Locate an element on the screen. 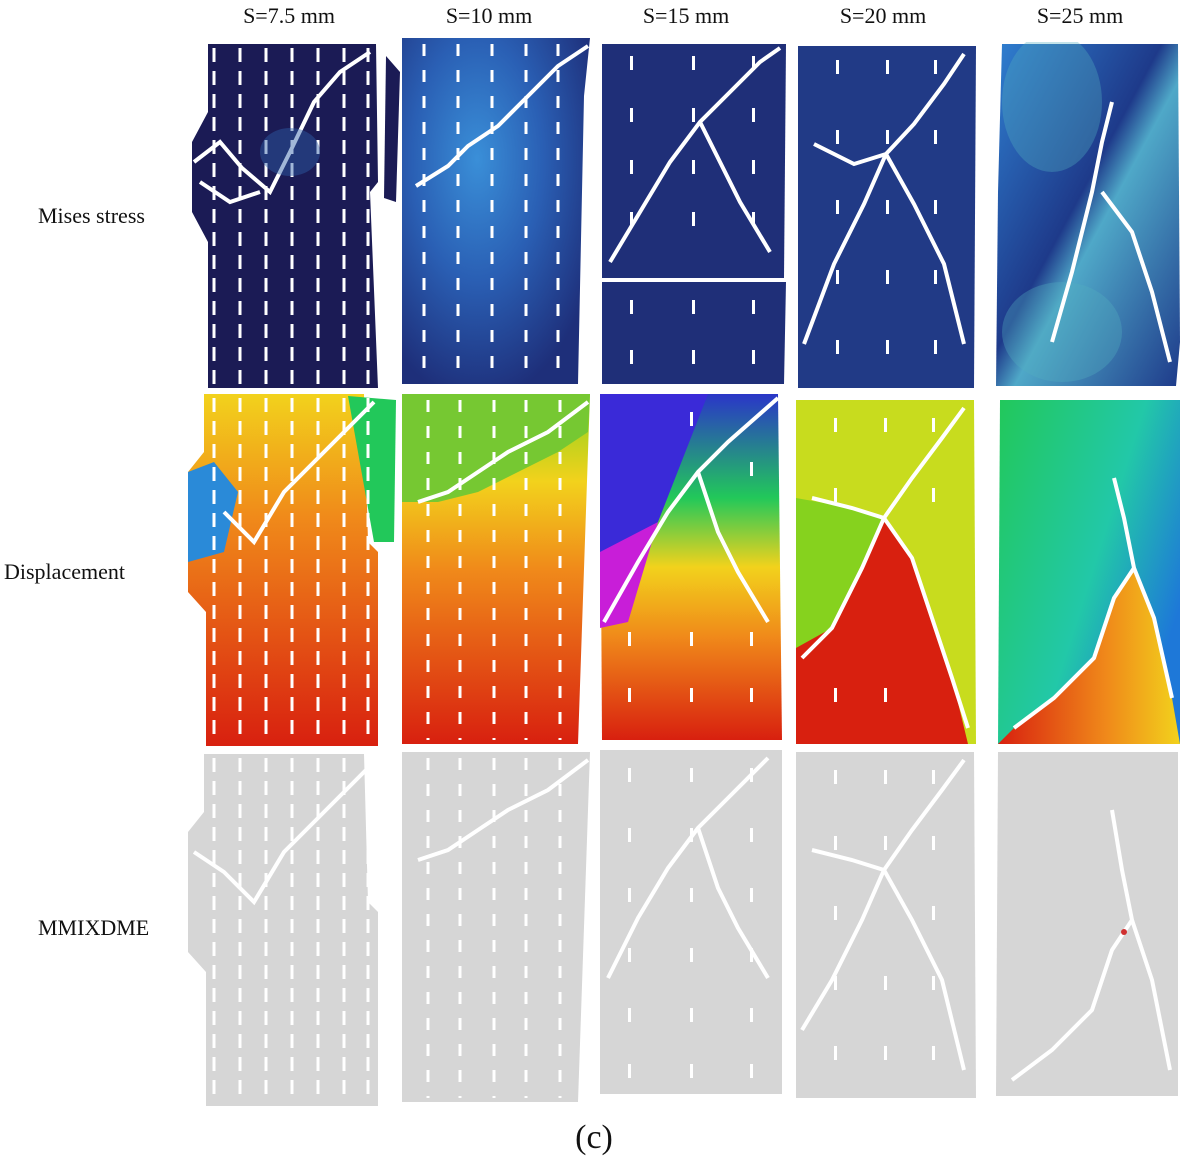  column-label-s-20: S=20 mm is located at coordinates (883, 15).